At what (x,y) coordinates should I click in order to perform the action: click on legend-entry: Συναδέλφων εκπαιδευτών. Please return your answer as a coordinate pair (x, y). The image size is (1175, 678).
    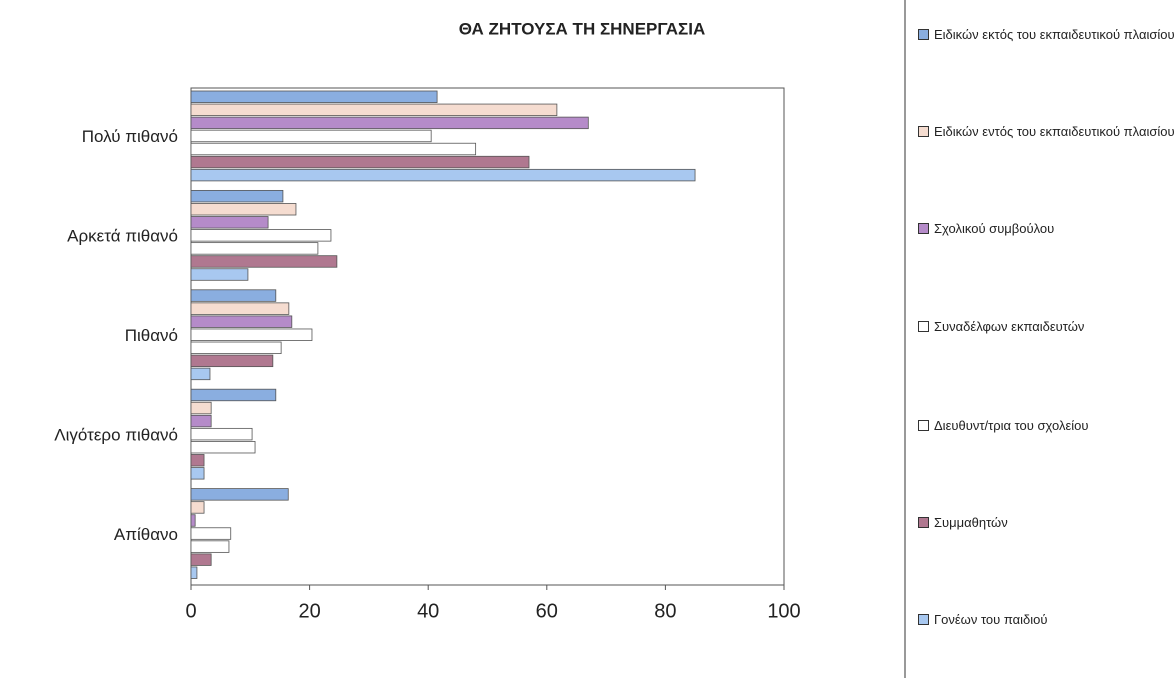
    Looking at the image, I should click on (1046, 326).